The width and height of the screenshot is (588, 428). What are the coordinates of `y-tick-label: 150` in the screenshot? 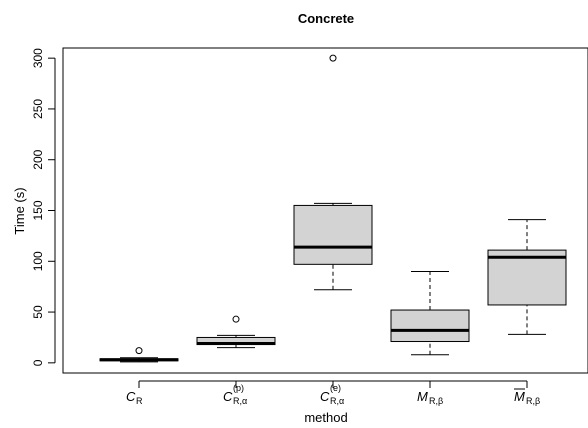 It's located at (38, 210).